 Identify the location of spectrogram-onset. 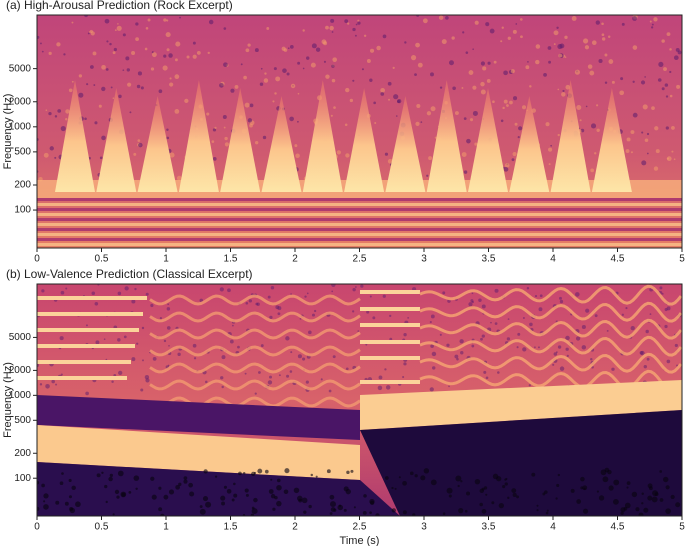
(529, 144).